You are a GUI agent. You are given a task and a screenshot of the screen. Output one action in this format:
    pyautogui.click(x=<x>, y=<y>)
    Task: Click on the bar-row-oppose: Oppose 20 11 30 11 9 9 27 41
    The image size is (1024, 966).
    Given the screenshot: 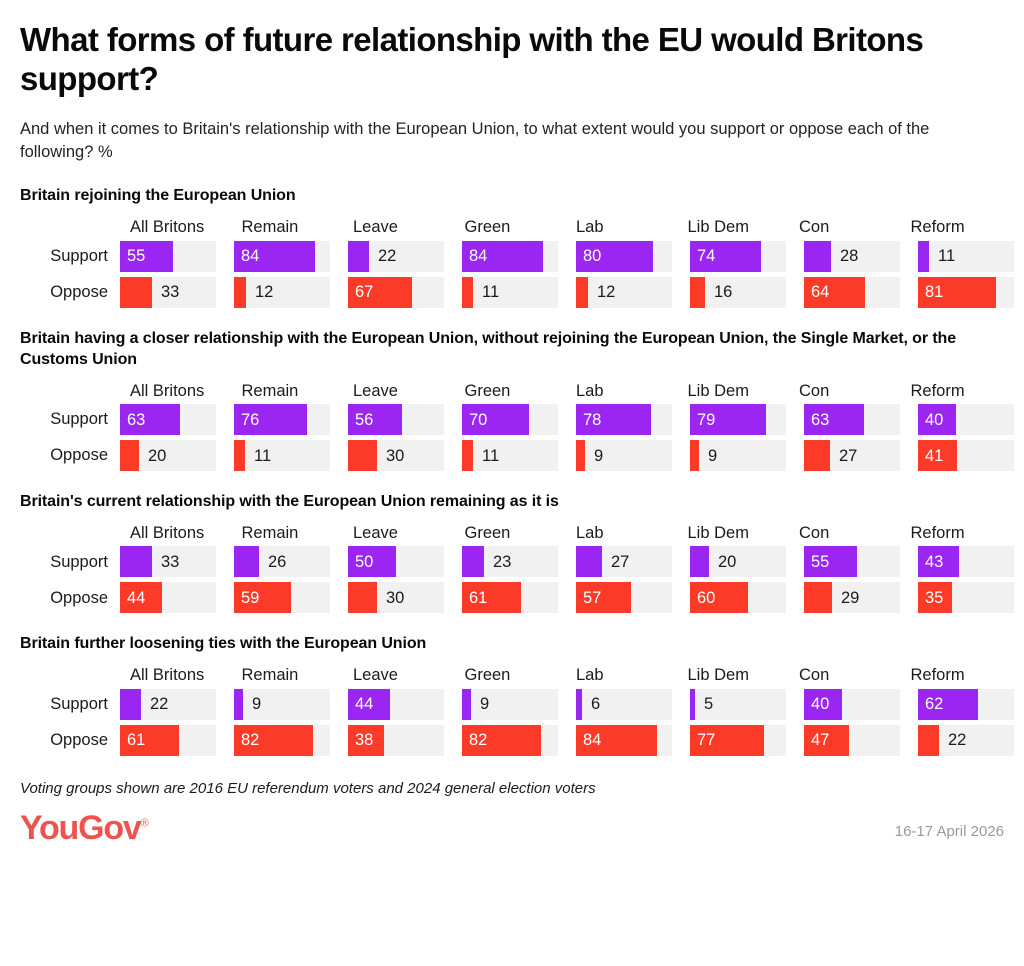 What is the action you would take?
    pyautogui.click(x=517, y=456)
    